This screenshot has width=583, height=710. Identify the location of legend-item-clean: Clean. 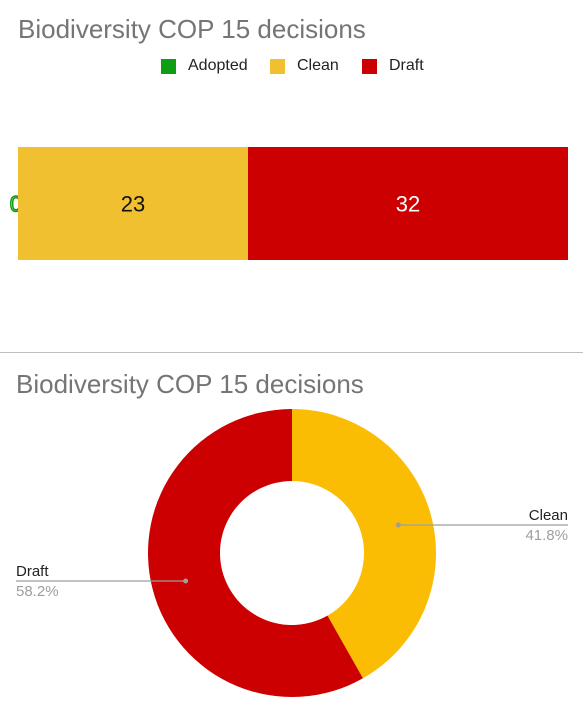
(304, 66).